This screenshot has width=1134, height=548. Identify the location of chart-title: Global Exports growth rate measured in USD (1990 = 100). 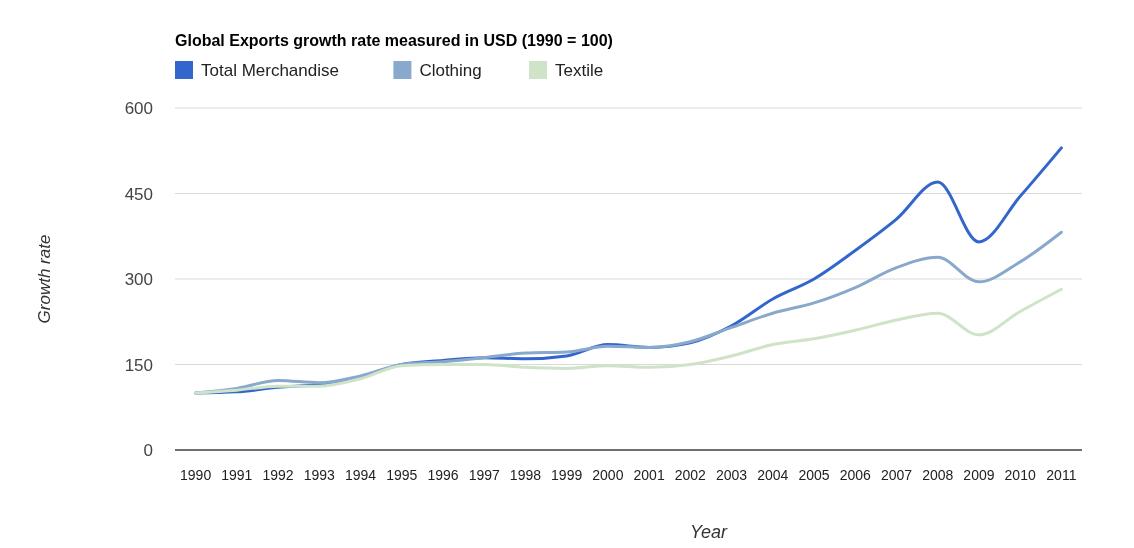
(394, 40).